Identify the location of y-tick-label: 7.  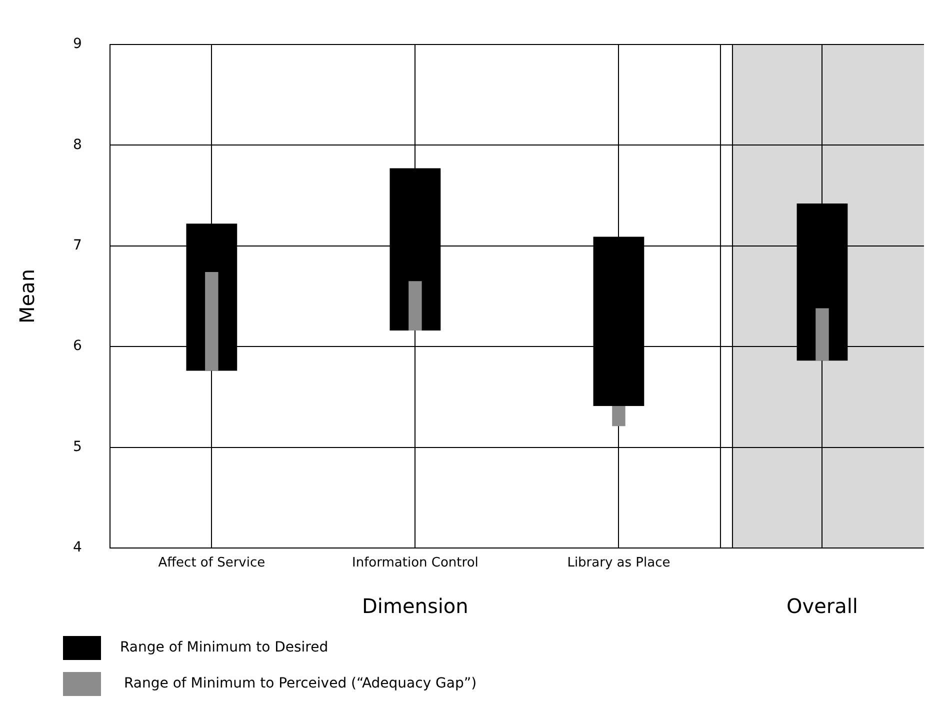
(77, 245).